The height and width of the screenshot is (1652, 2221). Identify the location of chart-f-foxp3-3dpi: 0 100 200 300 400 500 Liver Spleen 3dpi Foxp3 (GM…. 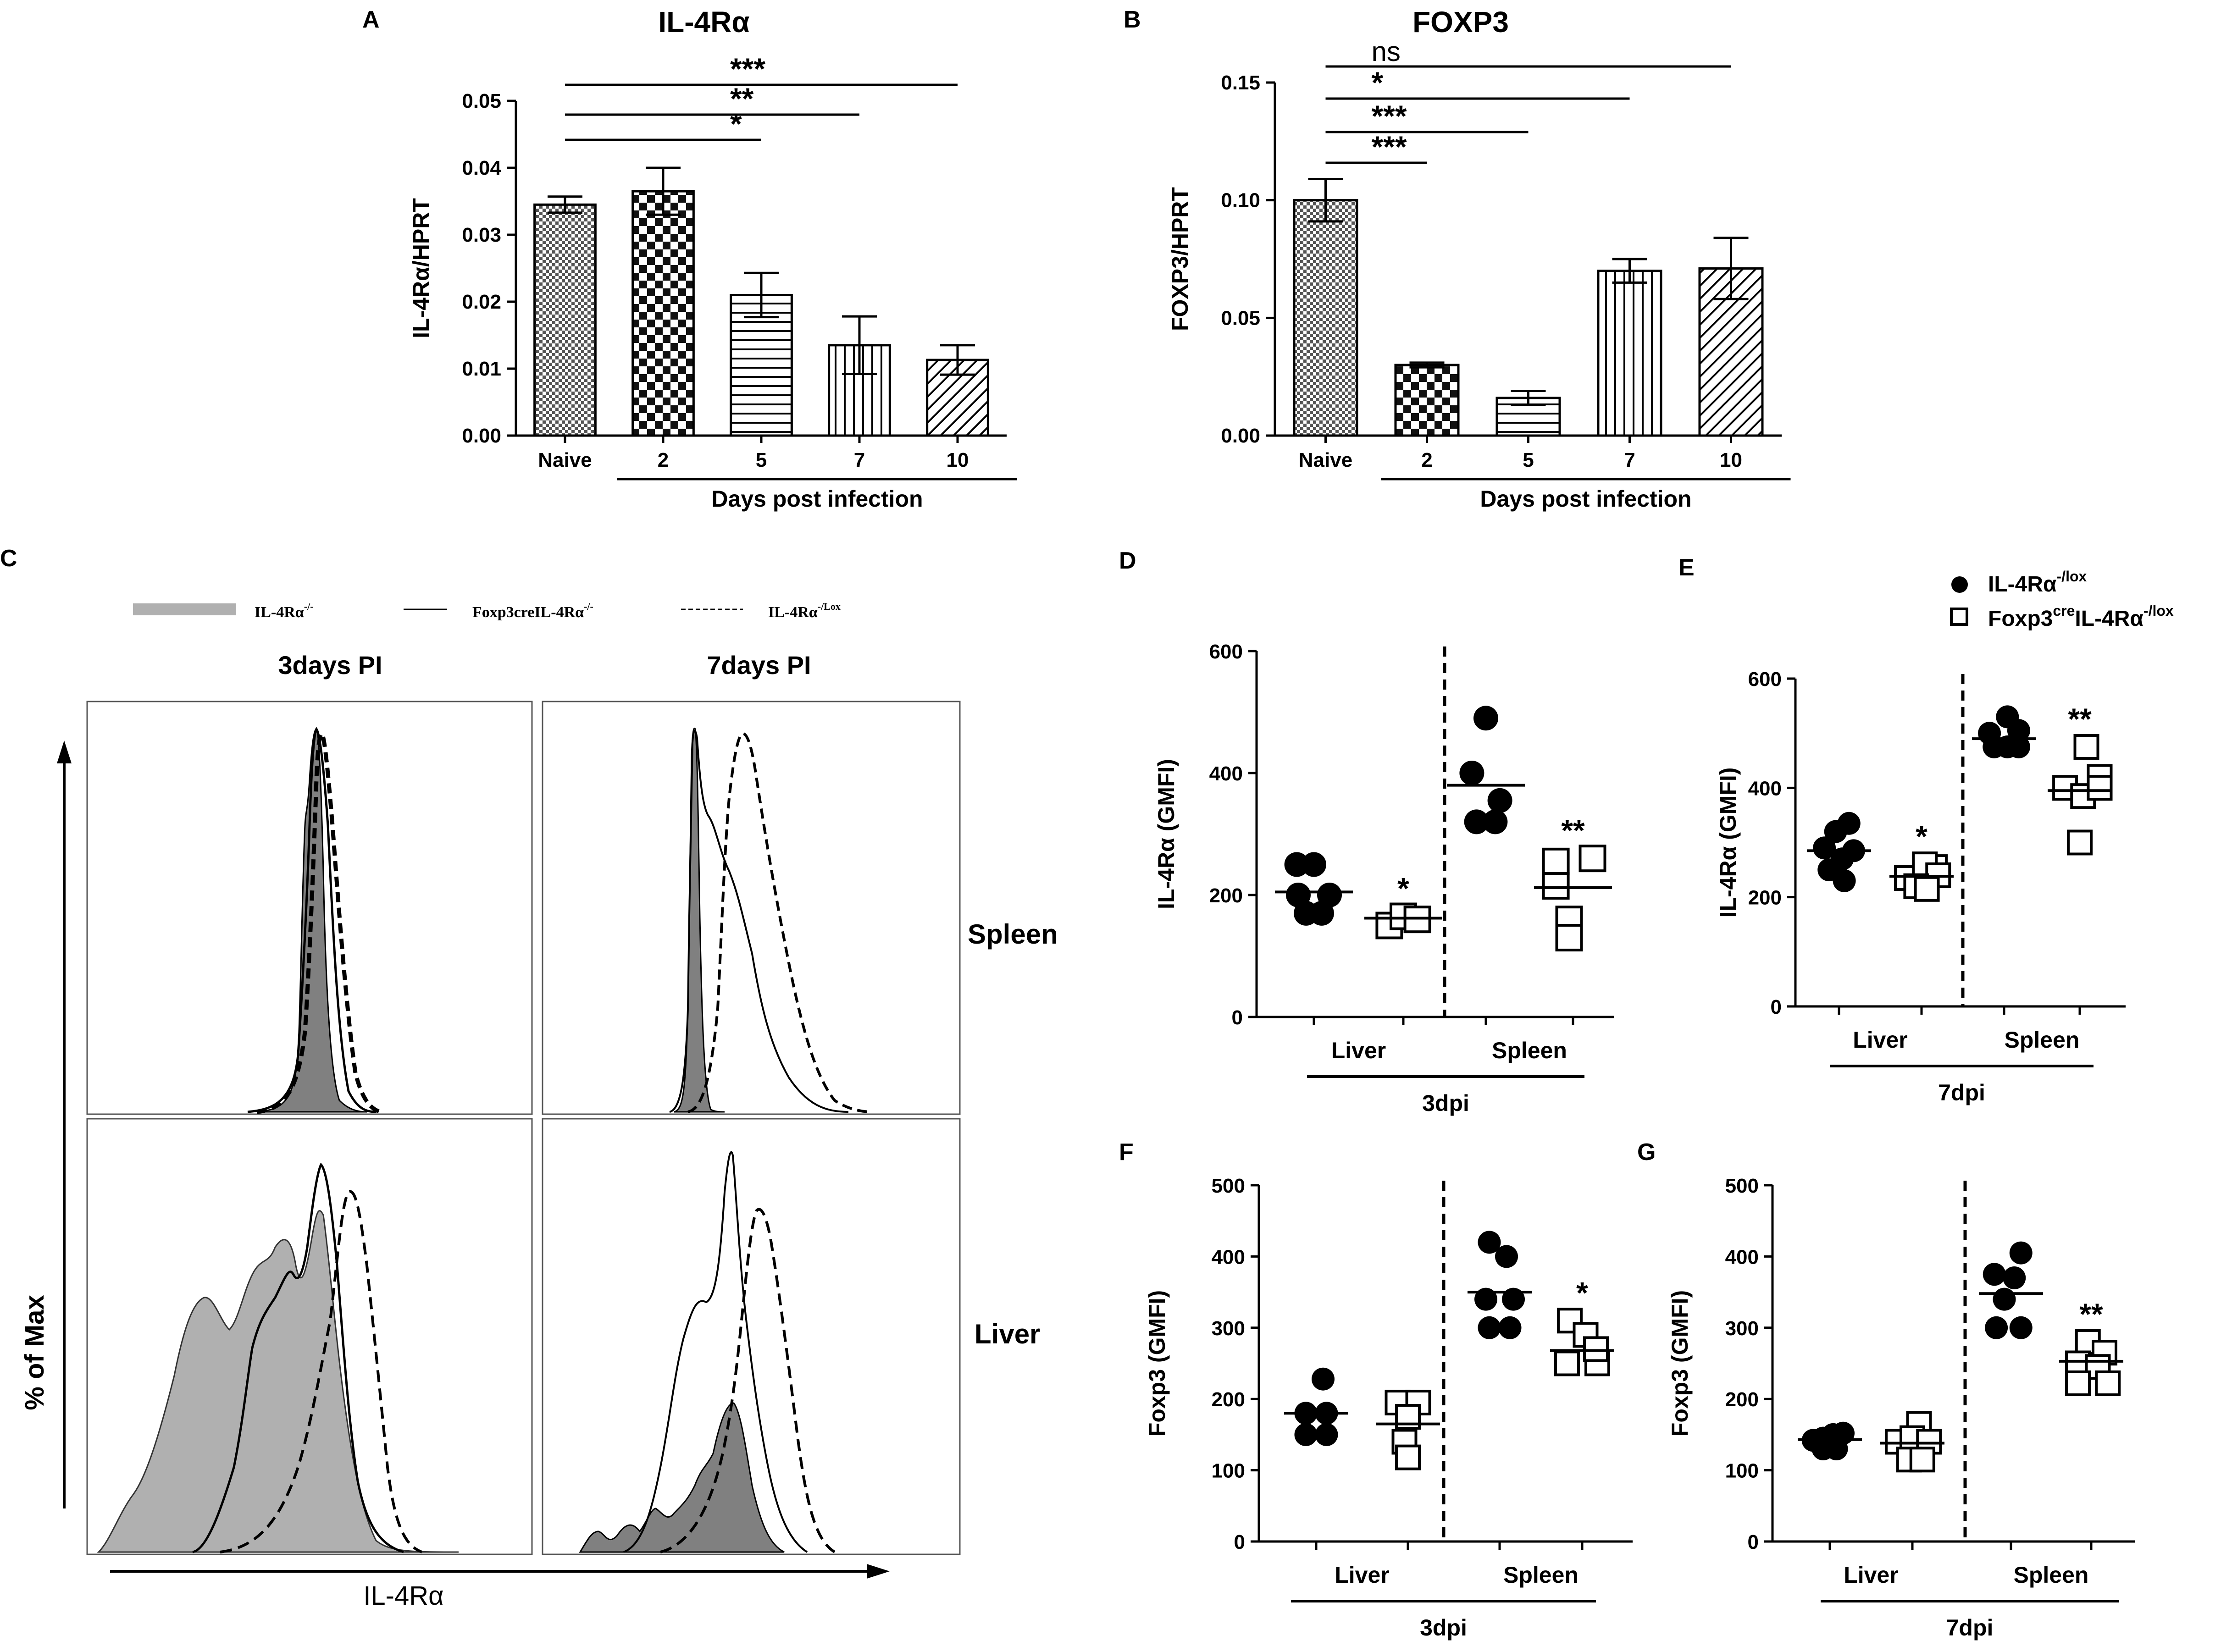
(1388, 1408).